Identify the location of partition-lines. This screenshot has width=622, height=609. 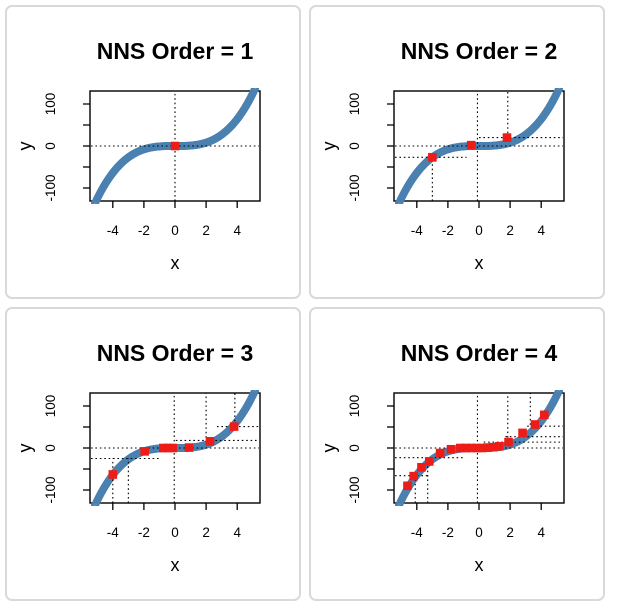
(479, 146).